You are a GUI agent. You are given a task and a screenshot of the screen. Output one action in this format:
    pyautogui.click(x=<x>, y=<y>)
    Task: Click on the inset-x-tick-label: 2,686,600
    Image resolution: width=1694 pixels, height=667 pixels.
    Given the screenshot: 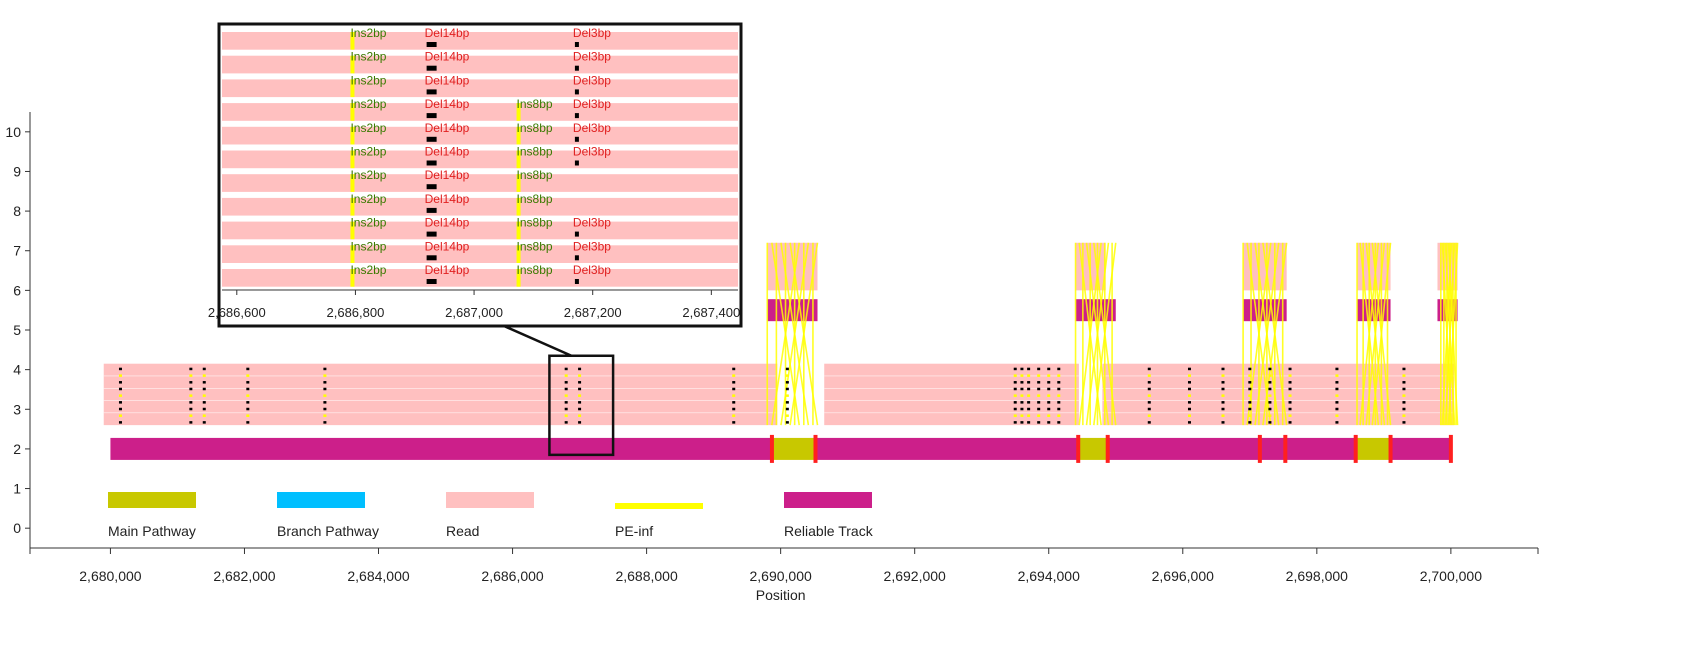 What is the action you would take?
    pyautogui.click(x=237, y=312)
    